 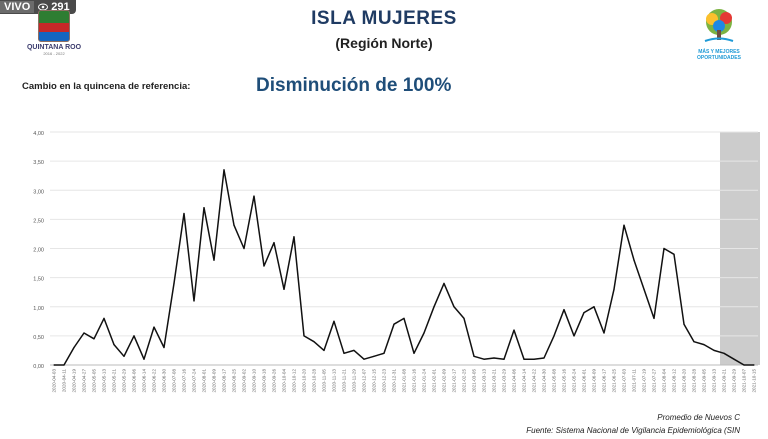 I want to click on quintana-roo-logo: QUINTANA ROO 2016 - 2022, so click(x=54, y=33).